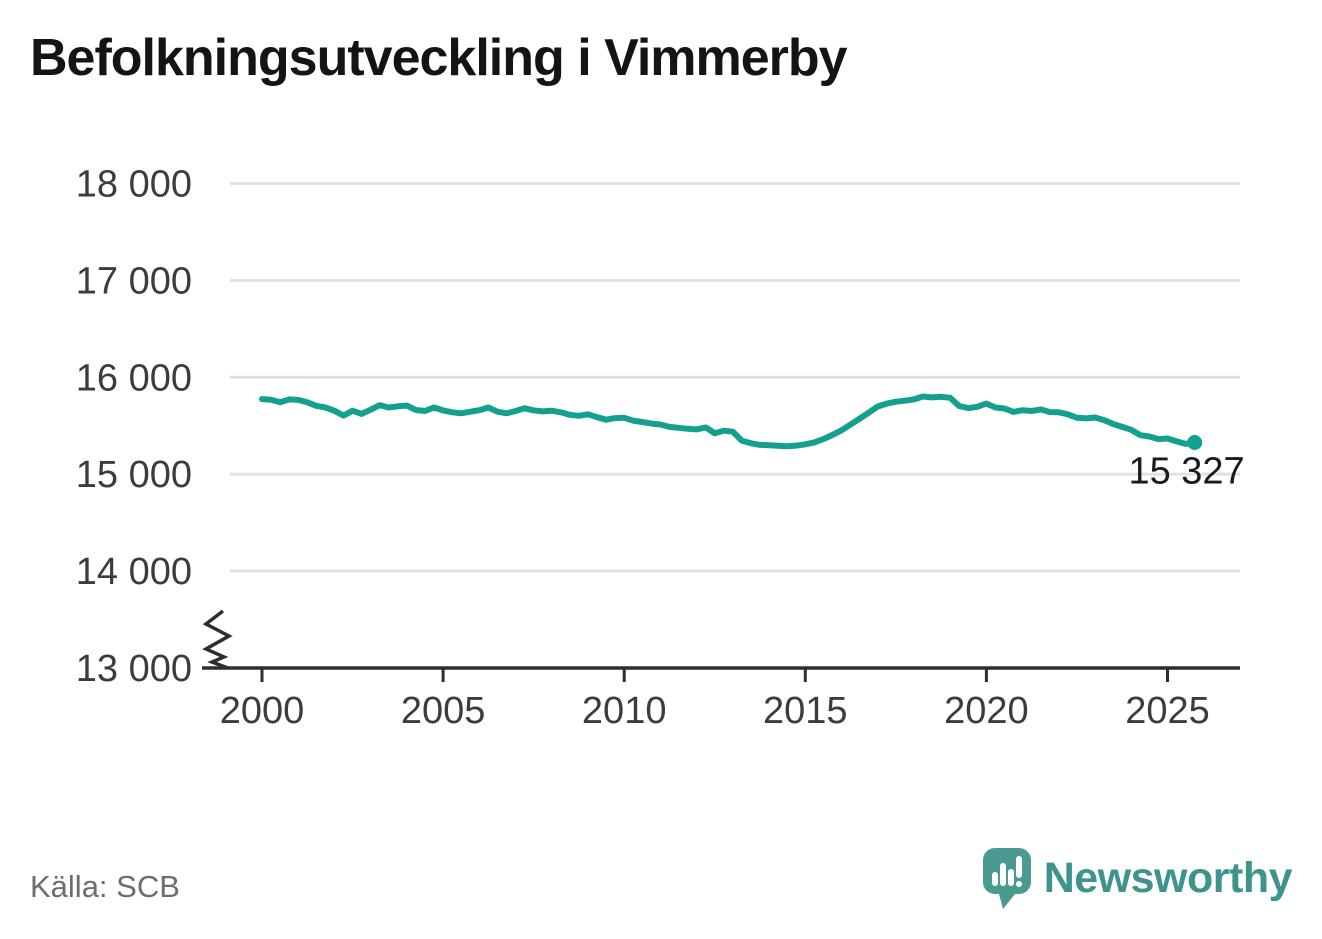 The image size is (1322, 939). Describe the element at coordinates (439, 58) in the screenshot. I see `chart-title: Befolkningsutveckling i Vimmerby` at that location.